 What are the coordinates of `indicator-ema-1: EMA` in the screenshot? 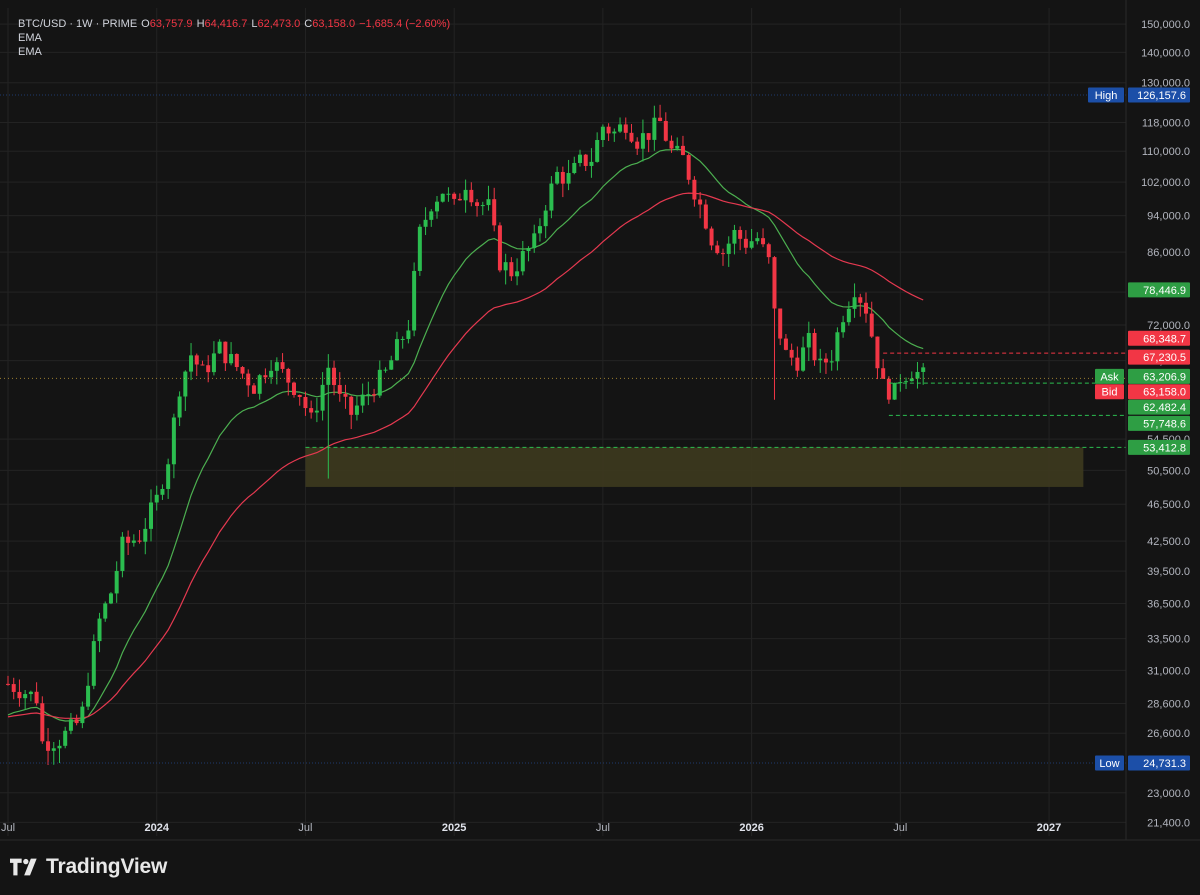 It's located at (30, 38).